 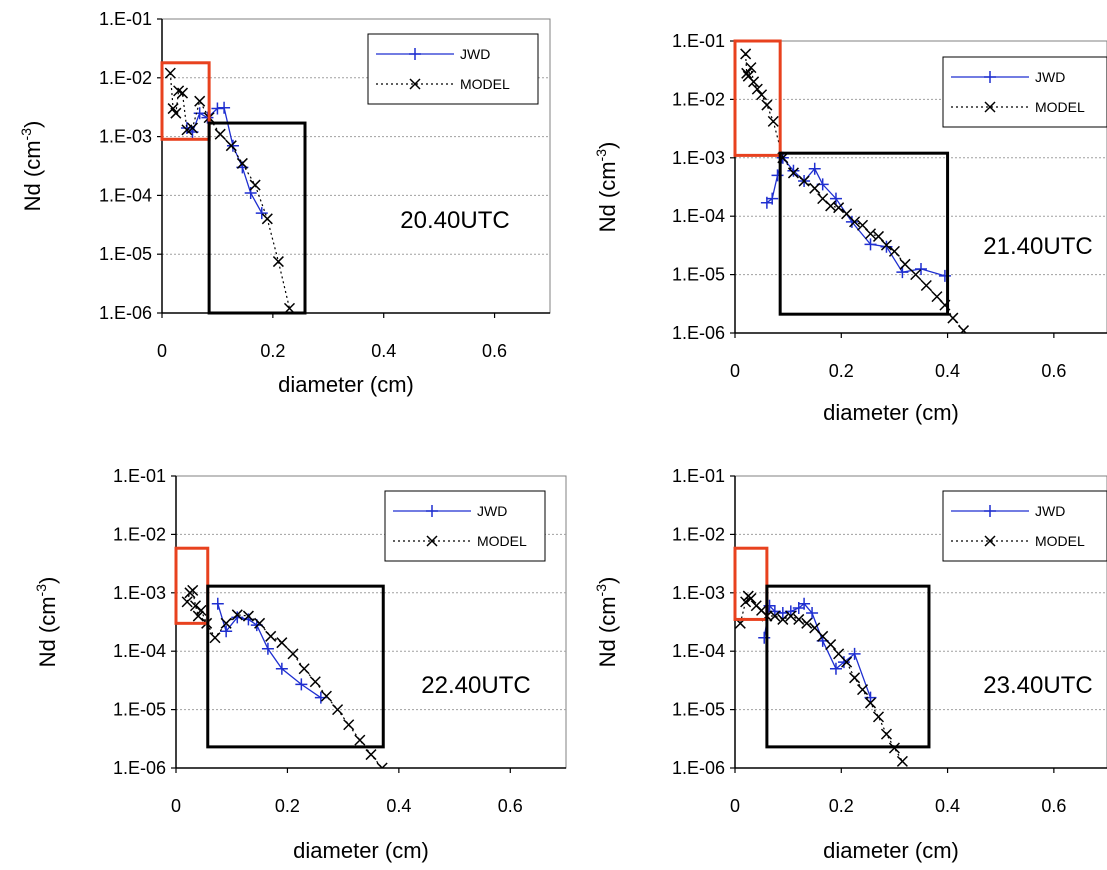 What do you see at coordinates (465, 526) in the screenshot?
I see `chart3-legend: JWD MODEL` at bounding box center [465, 526].